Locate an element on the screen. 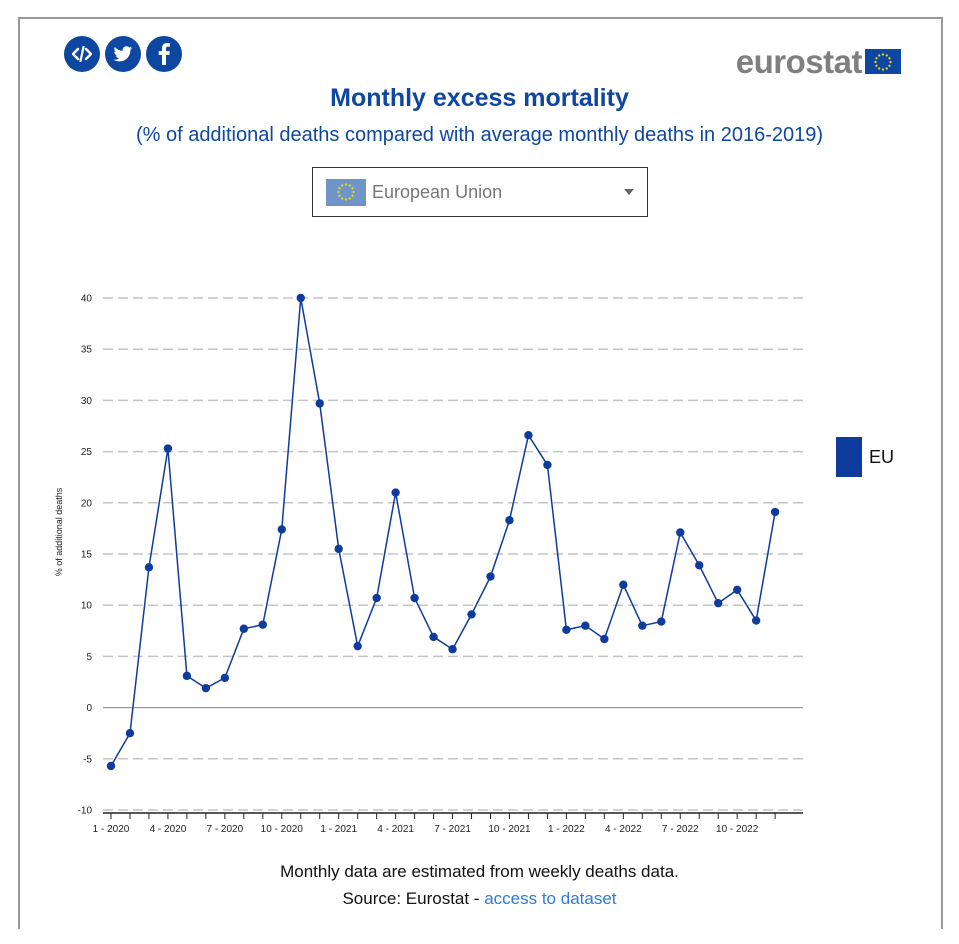  legend-swatch is located at coordinates (849, 457).